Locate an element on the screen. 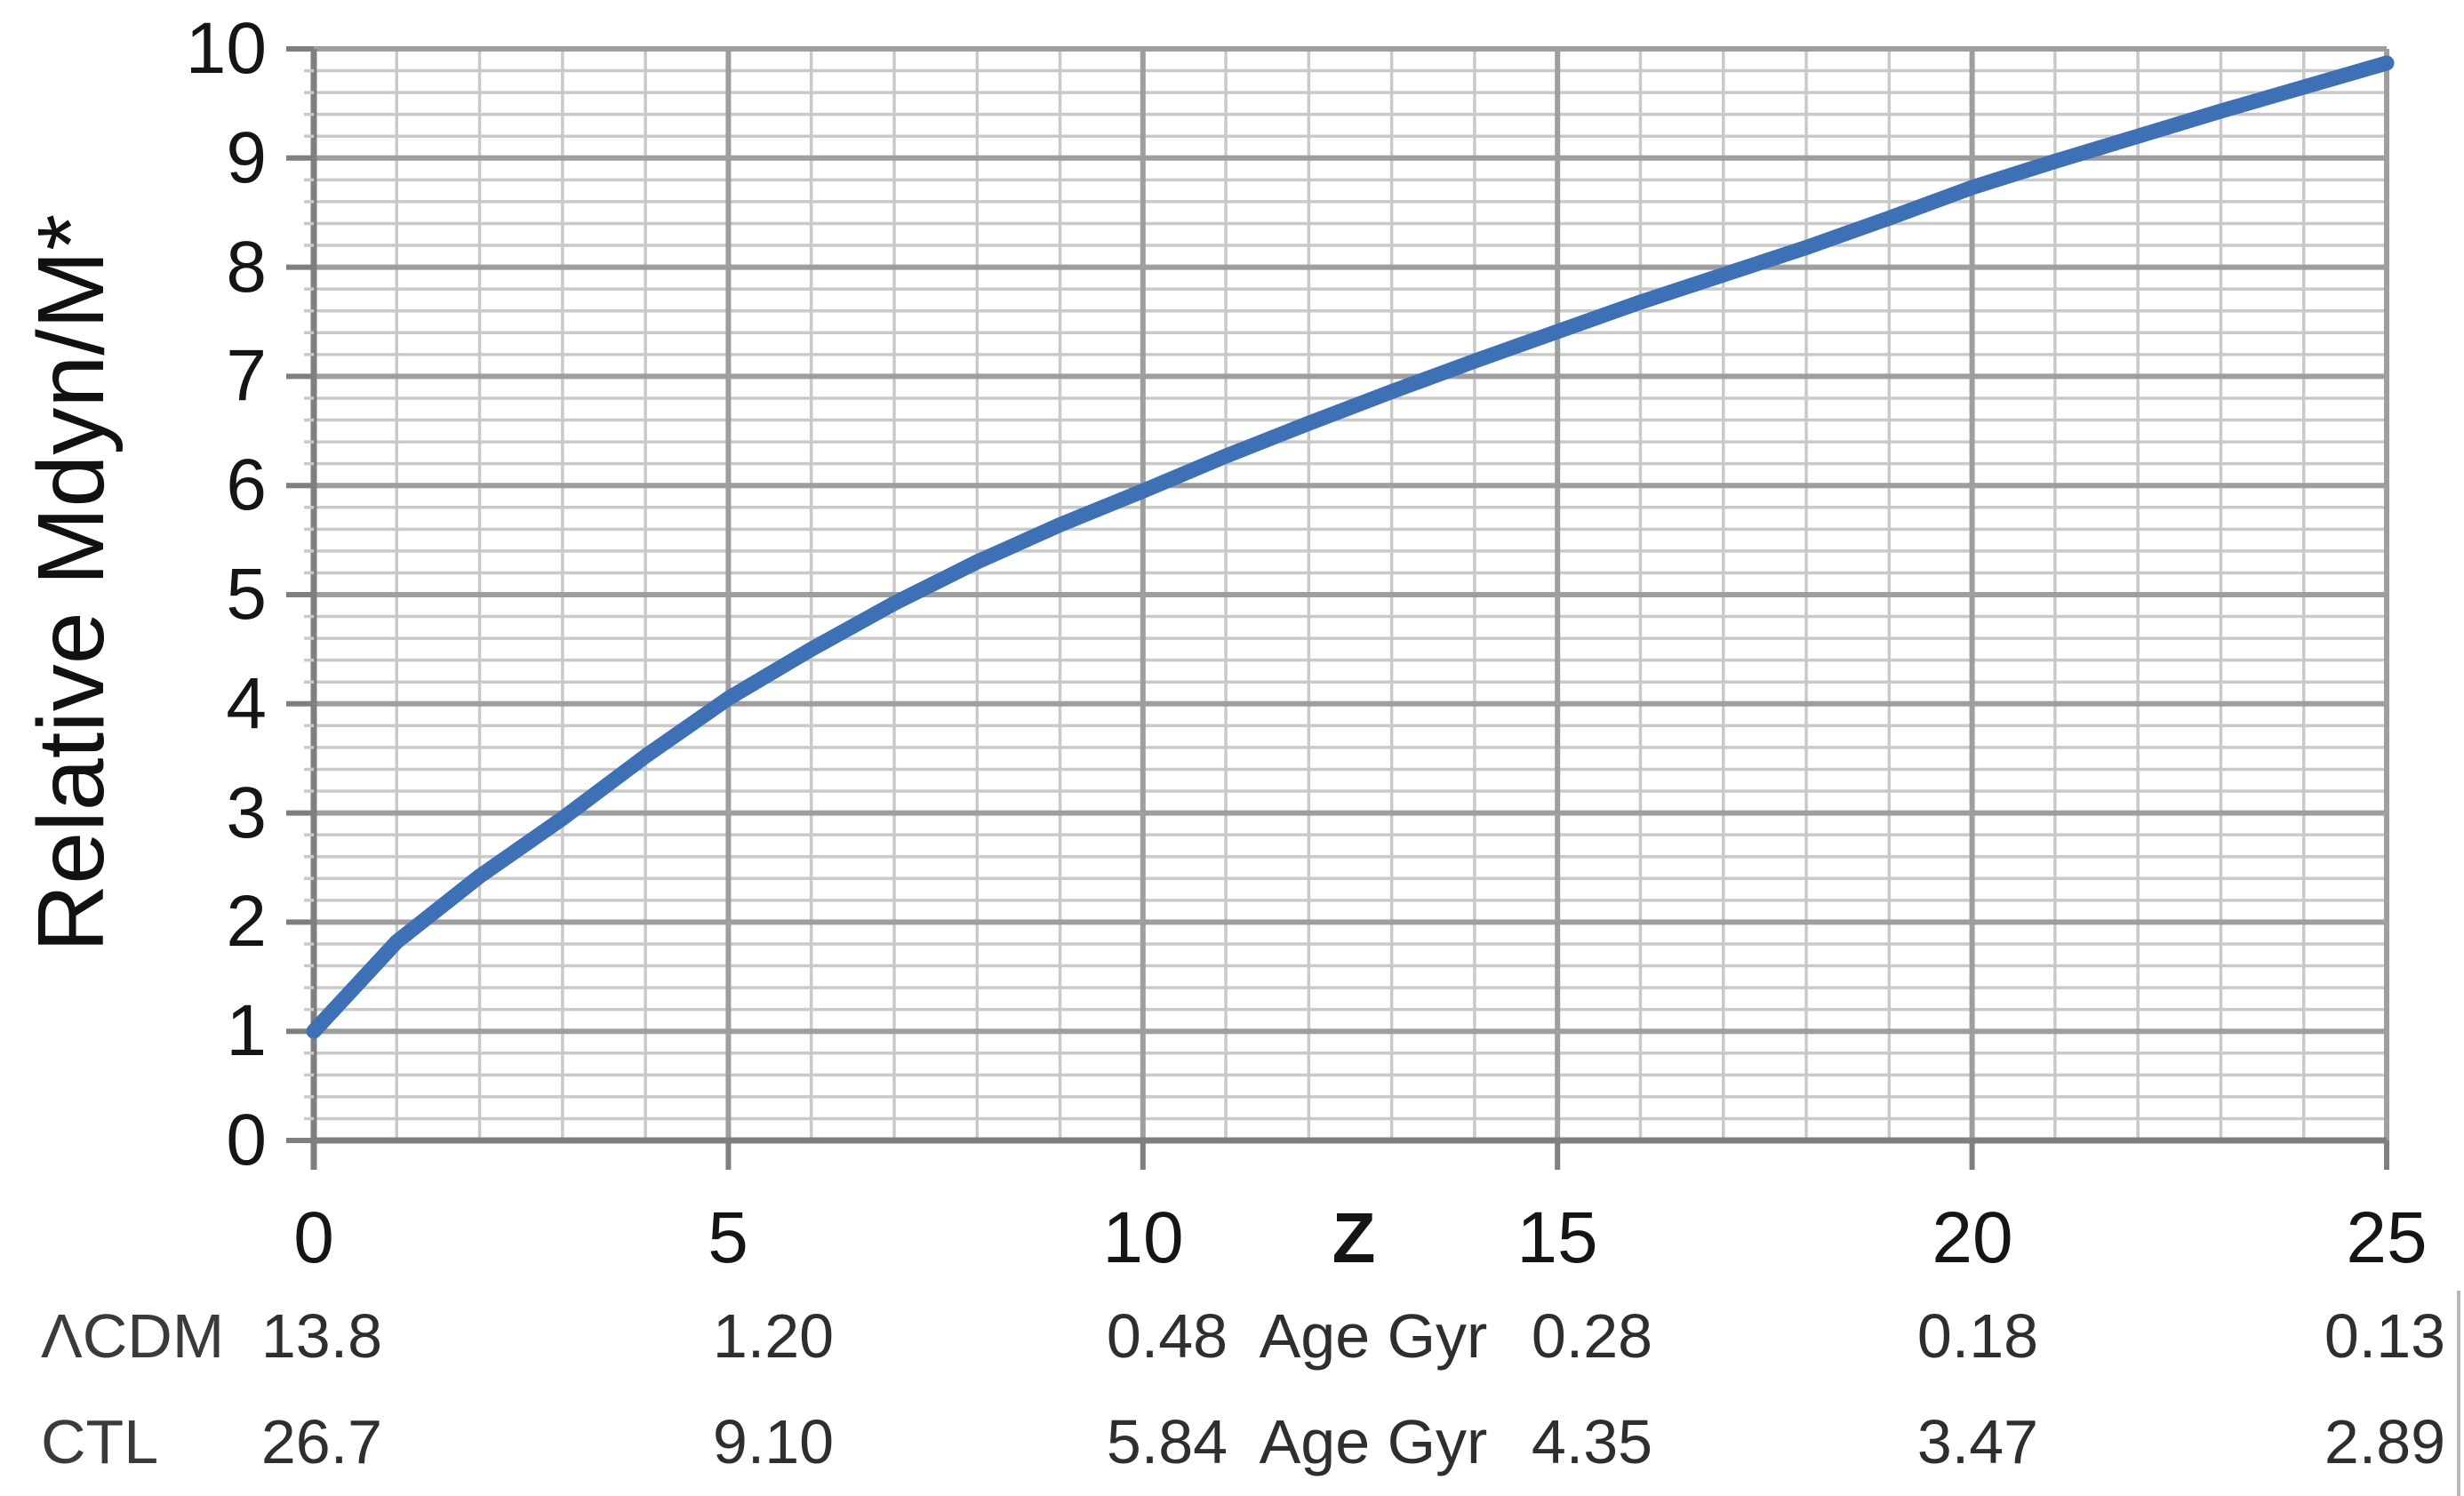 The width and height of the screenshot is (2464, 1496). y-tick-label-7: 7 is located at coordinates (246, 375).